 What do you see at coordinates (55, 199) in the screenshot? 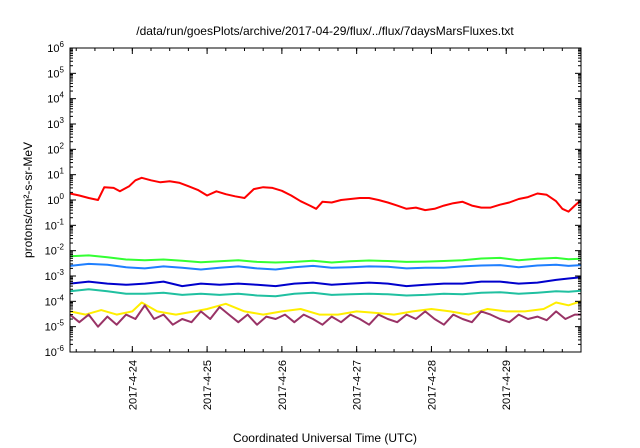
I see `y-tick-label: 10⁰` at bounding box center [55, 199].